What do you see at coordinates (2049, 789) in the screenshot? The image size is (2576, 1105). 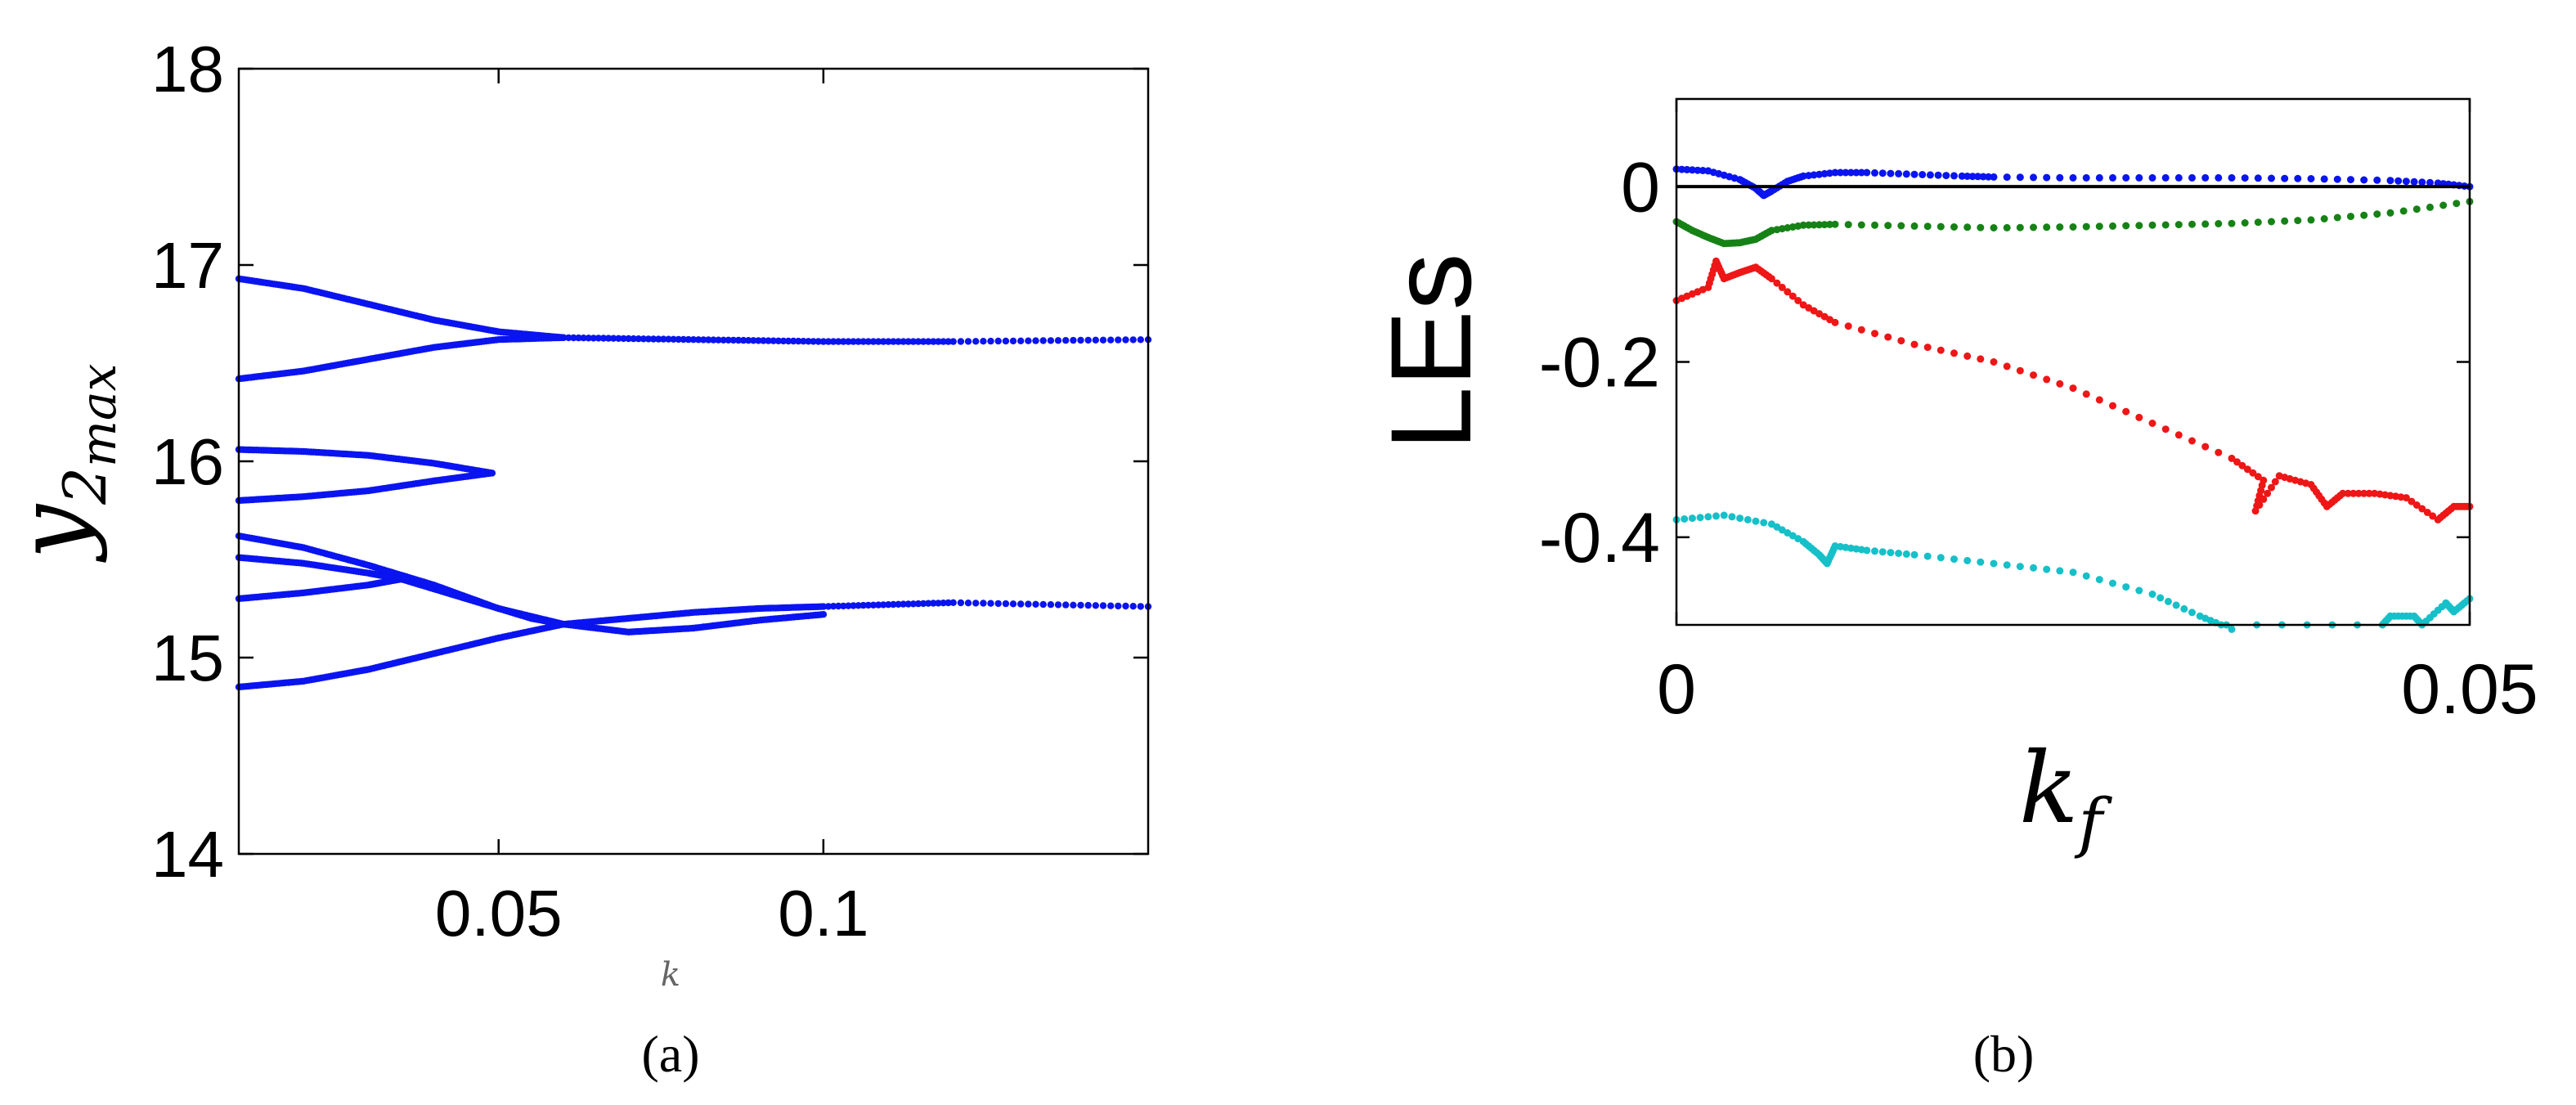 I see `panel-b-xlabel-base: k` at bounding box center [2049, 789].